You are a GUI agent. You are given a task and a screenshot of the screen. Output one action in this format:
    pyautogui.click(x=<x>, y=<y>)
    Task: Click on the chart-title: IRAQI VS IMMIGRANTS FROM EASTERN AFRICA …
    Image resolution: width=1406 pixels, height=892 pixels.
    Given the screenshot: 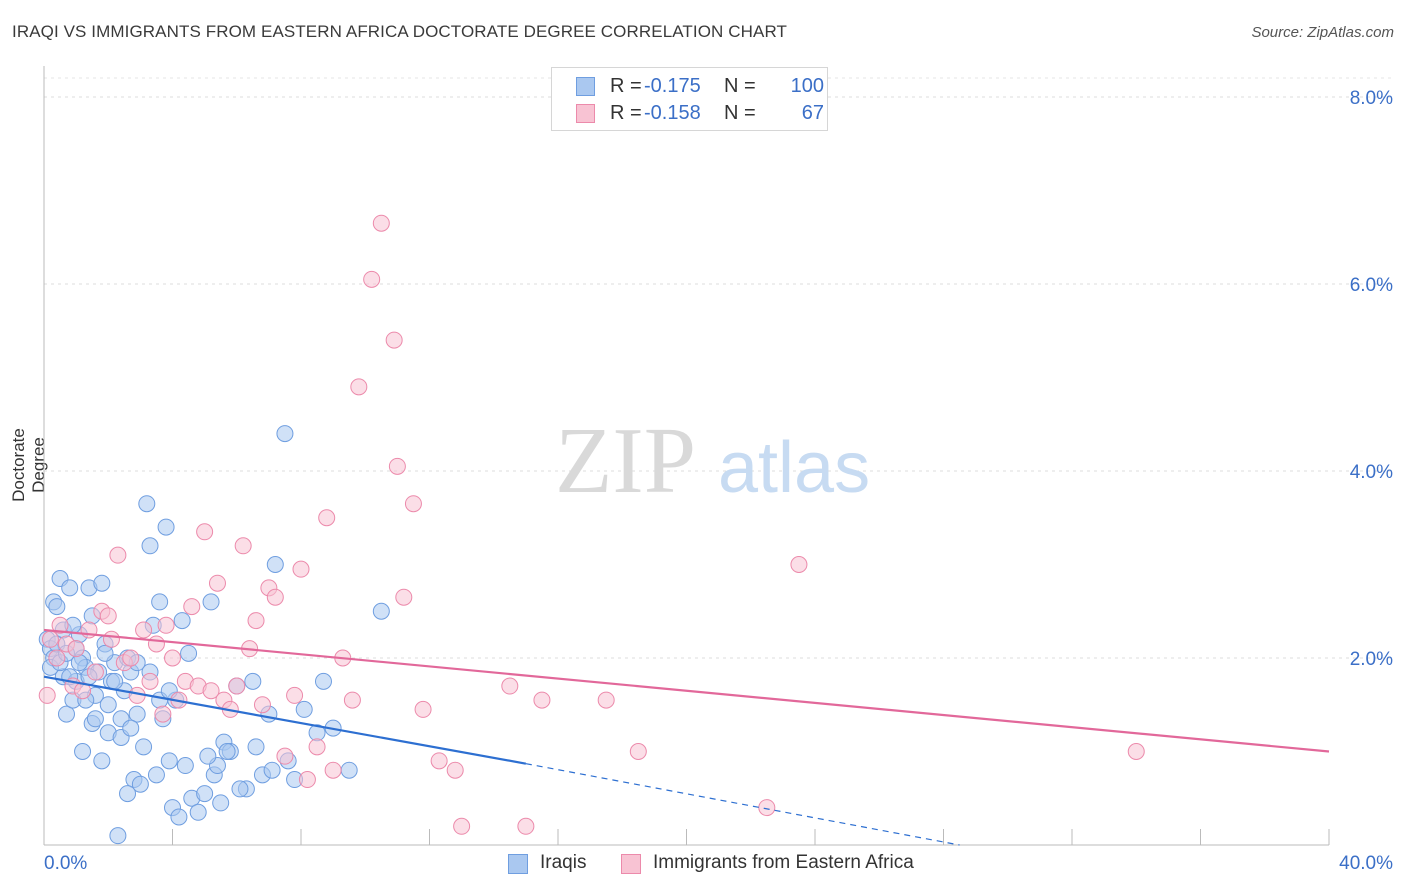 What is the action you would take?
    pyautogui.click(x=400, y=31)
    